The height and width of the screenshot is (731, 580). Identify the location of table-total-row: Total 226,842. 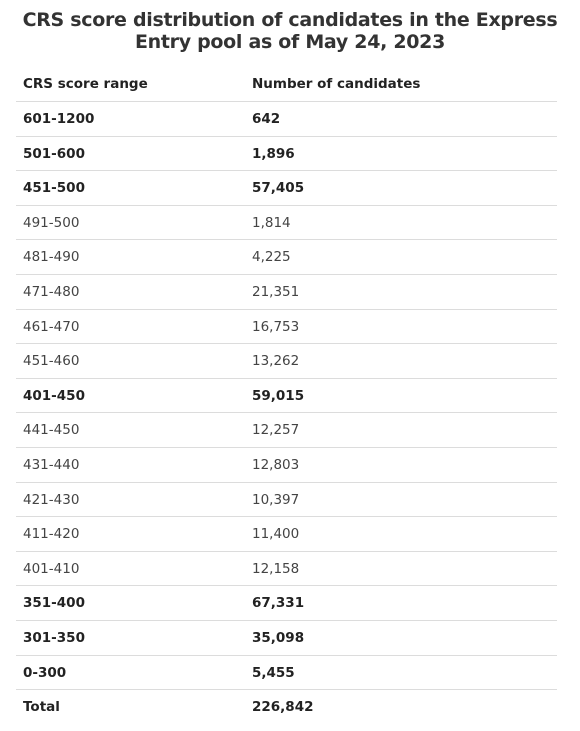
(286, 707).